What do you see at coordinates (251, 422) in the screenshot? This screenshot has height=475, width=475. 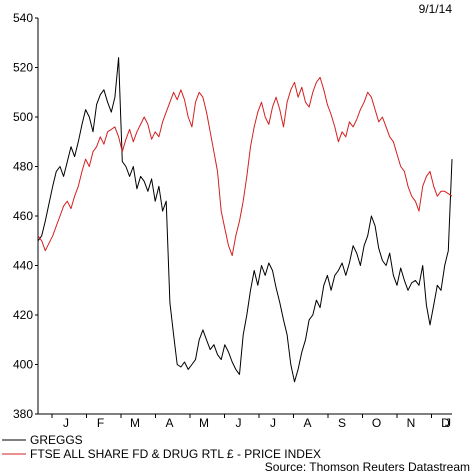 I see `x-axis: J F M A M J J A S O N DJ` at bounding box center [251, 422].